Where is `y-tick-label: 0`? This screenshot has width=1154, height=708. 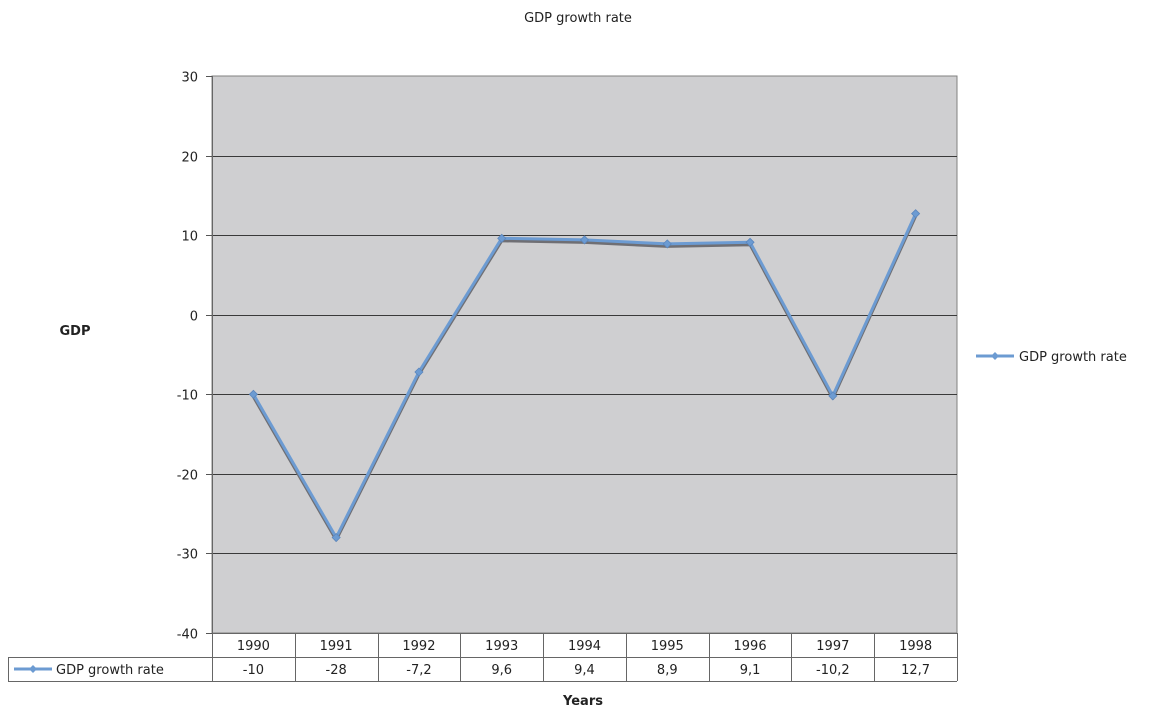
y-tick-label: 0 is located at coordinates (194, 317).